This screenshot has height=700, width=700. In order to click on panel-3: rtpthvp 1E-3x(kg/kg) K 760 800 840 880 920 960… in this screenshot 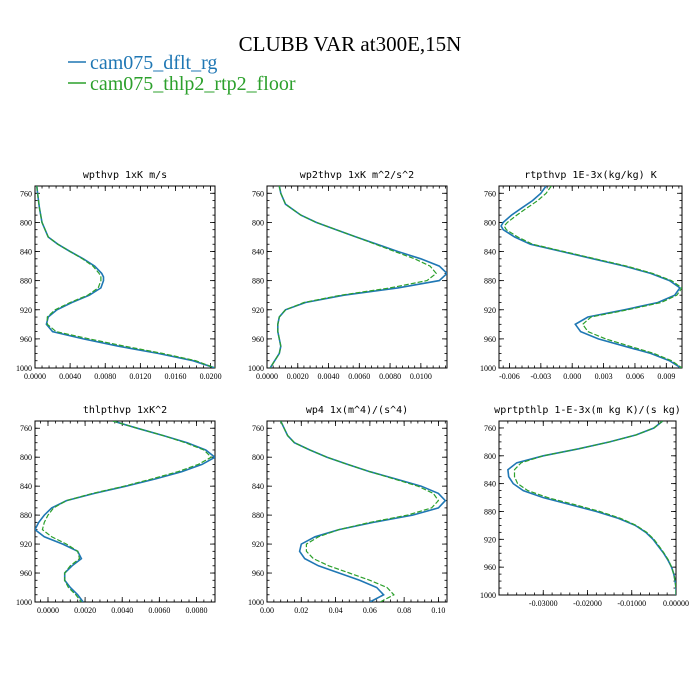, I will do `click(581, 275)`.